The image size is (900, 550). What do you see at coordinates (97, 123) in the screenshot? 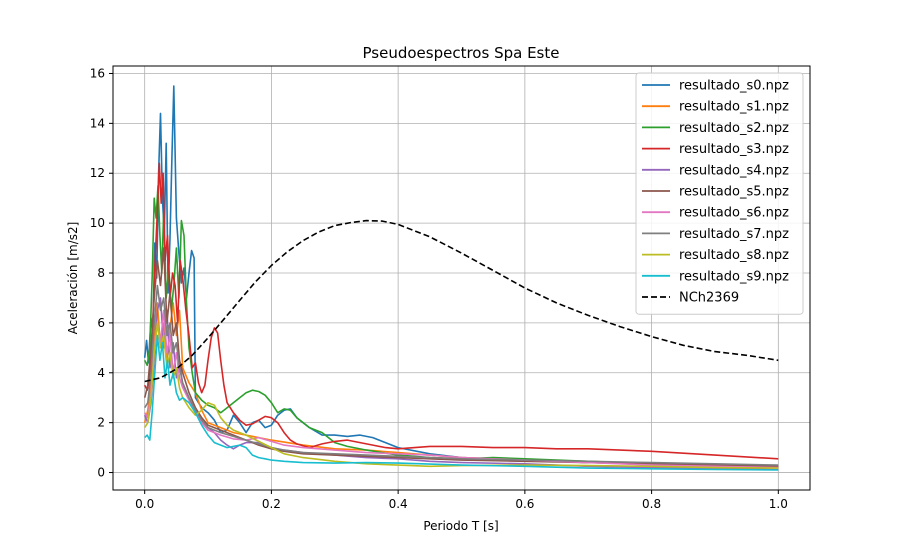
I see `y-tick-label: 14` at bounding box center [97, 123].